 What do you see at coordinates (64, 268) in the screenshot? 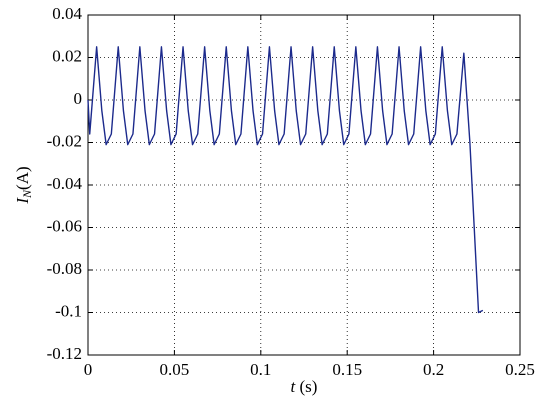
I see `y-tick-label: -0.08` at bounding box center [64, 268].